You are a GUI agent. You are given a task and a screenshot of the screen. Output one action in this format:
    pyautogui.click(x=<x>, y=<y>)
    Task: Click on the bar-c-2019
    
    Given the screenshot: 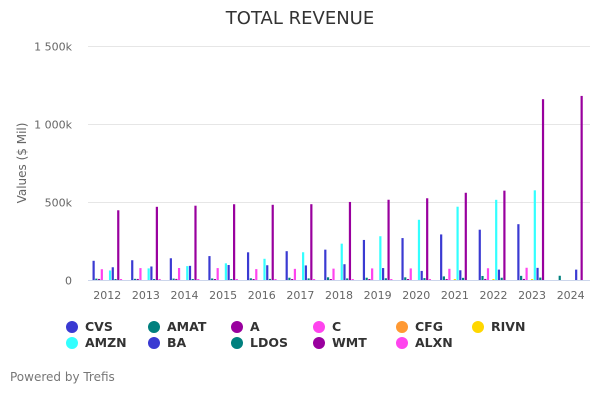 What is the action you would take?
    pyautogui.click(x=372, y=274)
    